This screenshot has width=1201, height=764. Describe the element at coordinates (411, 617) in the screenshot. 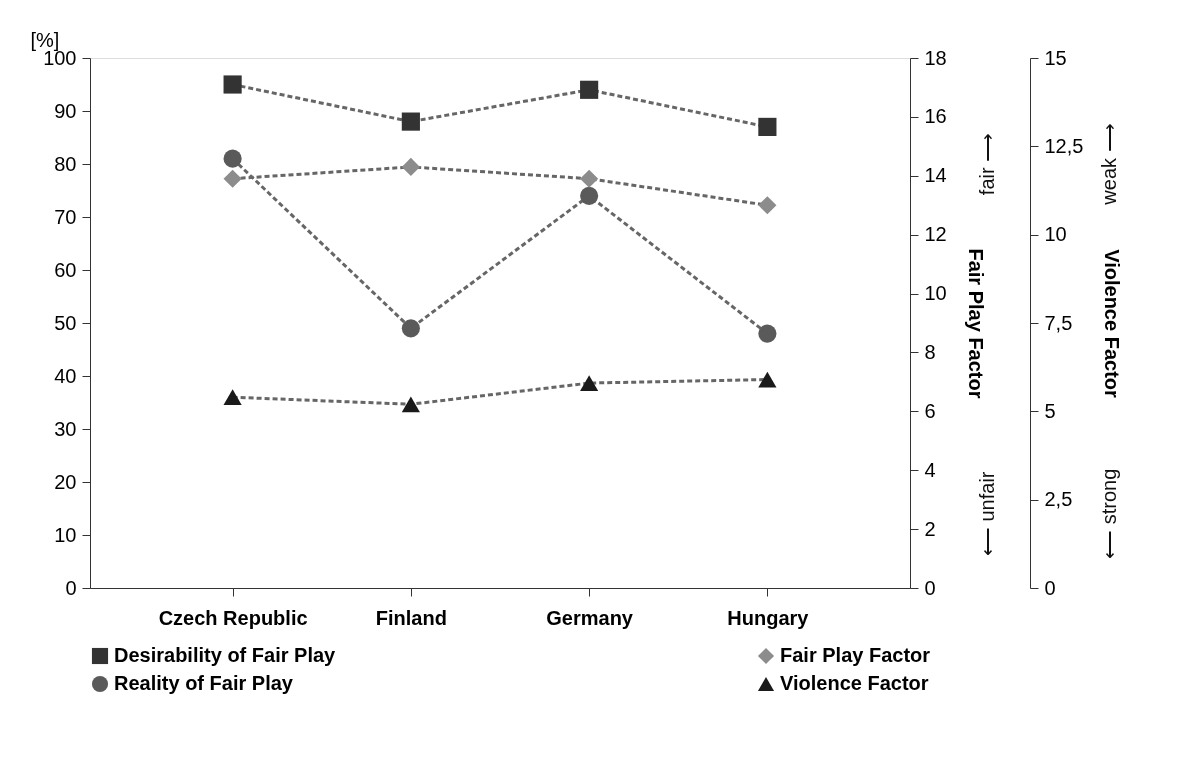

I see `x-tick-label: Finland` at that location.